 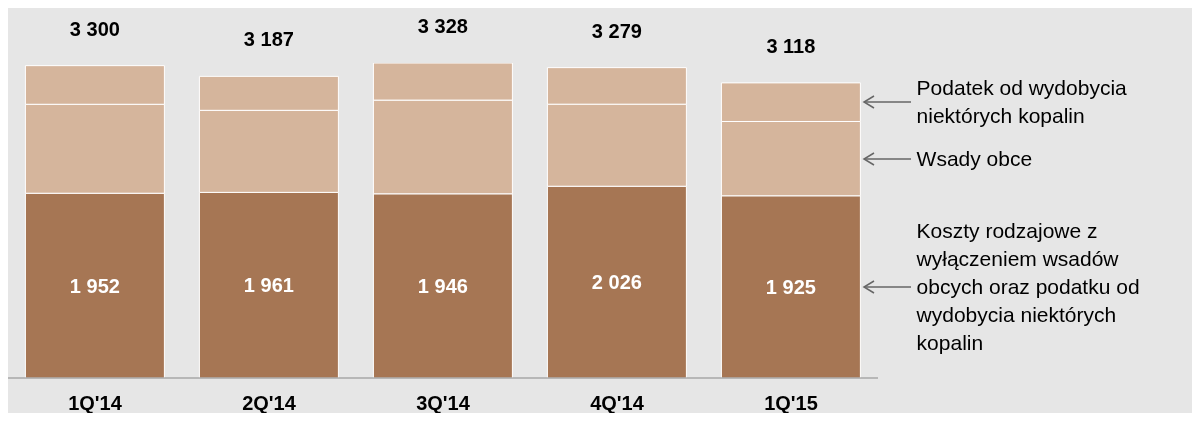 What do you see at coordinates (975, 158) in the screenshot?
I see `text: Wsady obce` at bounding box center [975, 158].